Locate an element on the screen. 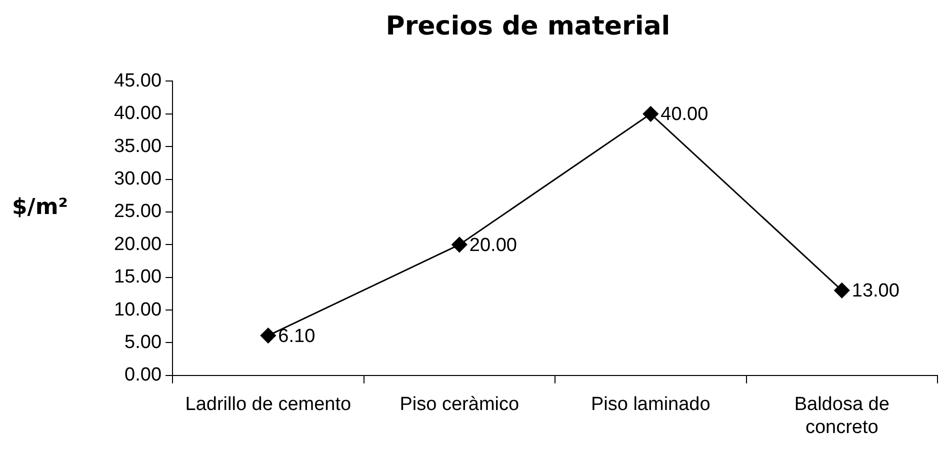 Image resolution: width=946 pixels, height=453 pixels. x-tick-label: Piso ceràmico is located at coordinates (460, 405).